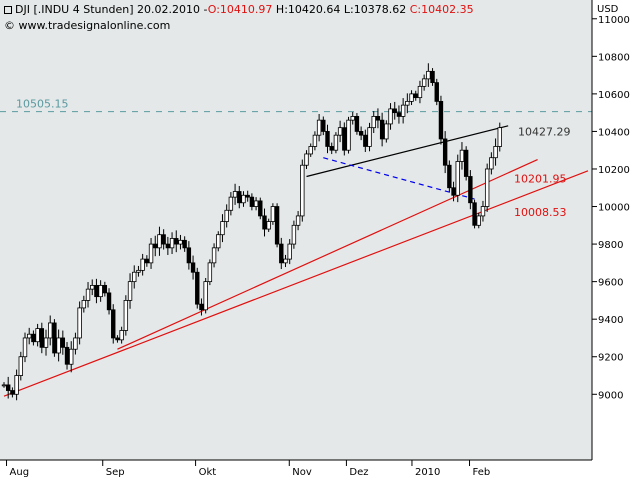  What do you see at coordinates (208, 472) in the screenshot?
I see `x-tick-label: Okt` at bounding box center [208, 472].